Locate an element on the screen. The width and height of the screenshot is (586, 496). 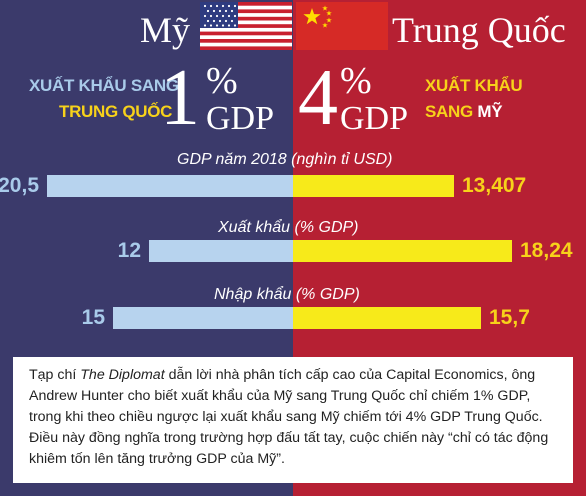
bar-value-china-exports: 18,24 is located at coordinates (546, 250).